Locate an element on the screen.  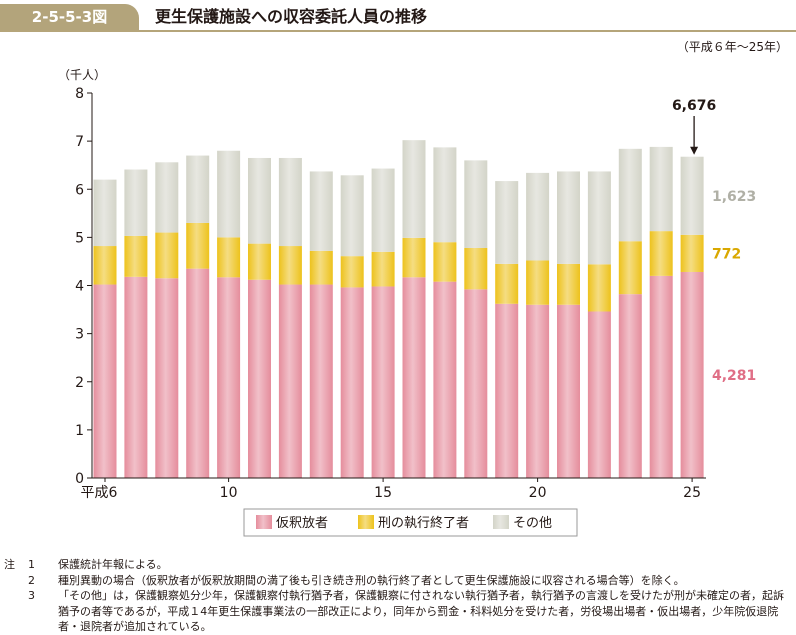
footnote-number: 2 is located at coordinates (31, 580).